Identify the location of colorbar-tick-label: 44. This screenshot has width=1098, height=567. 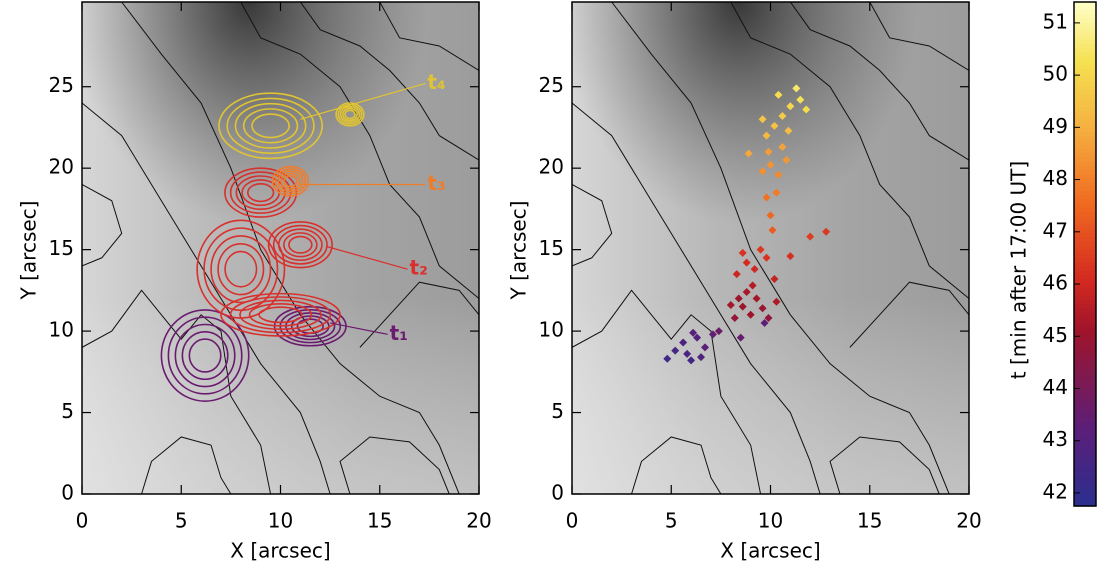
(1055, 387).